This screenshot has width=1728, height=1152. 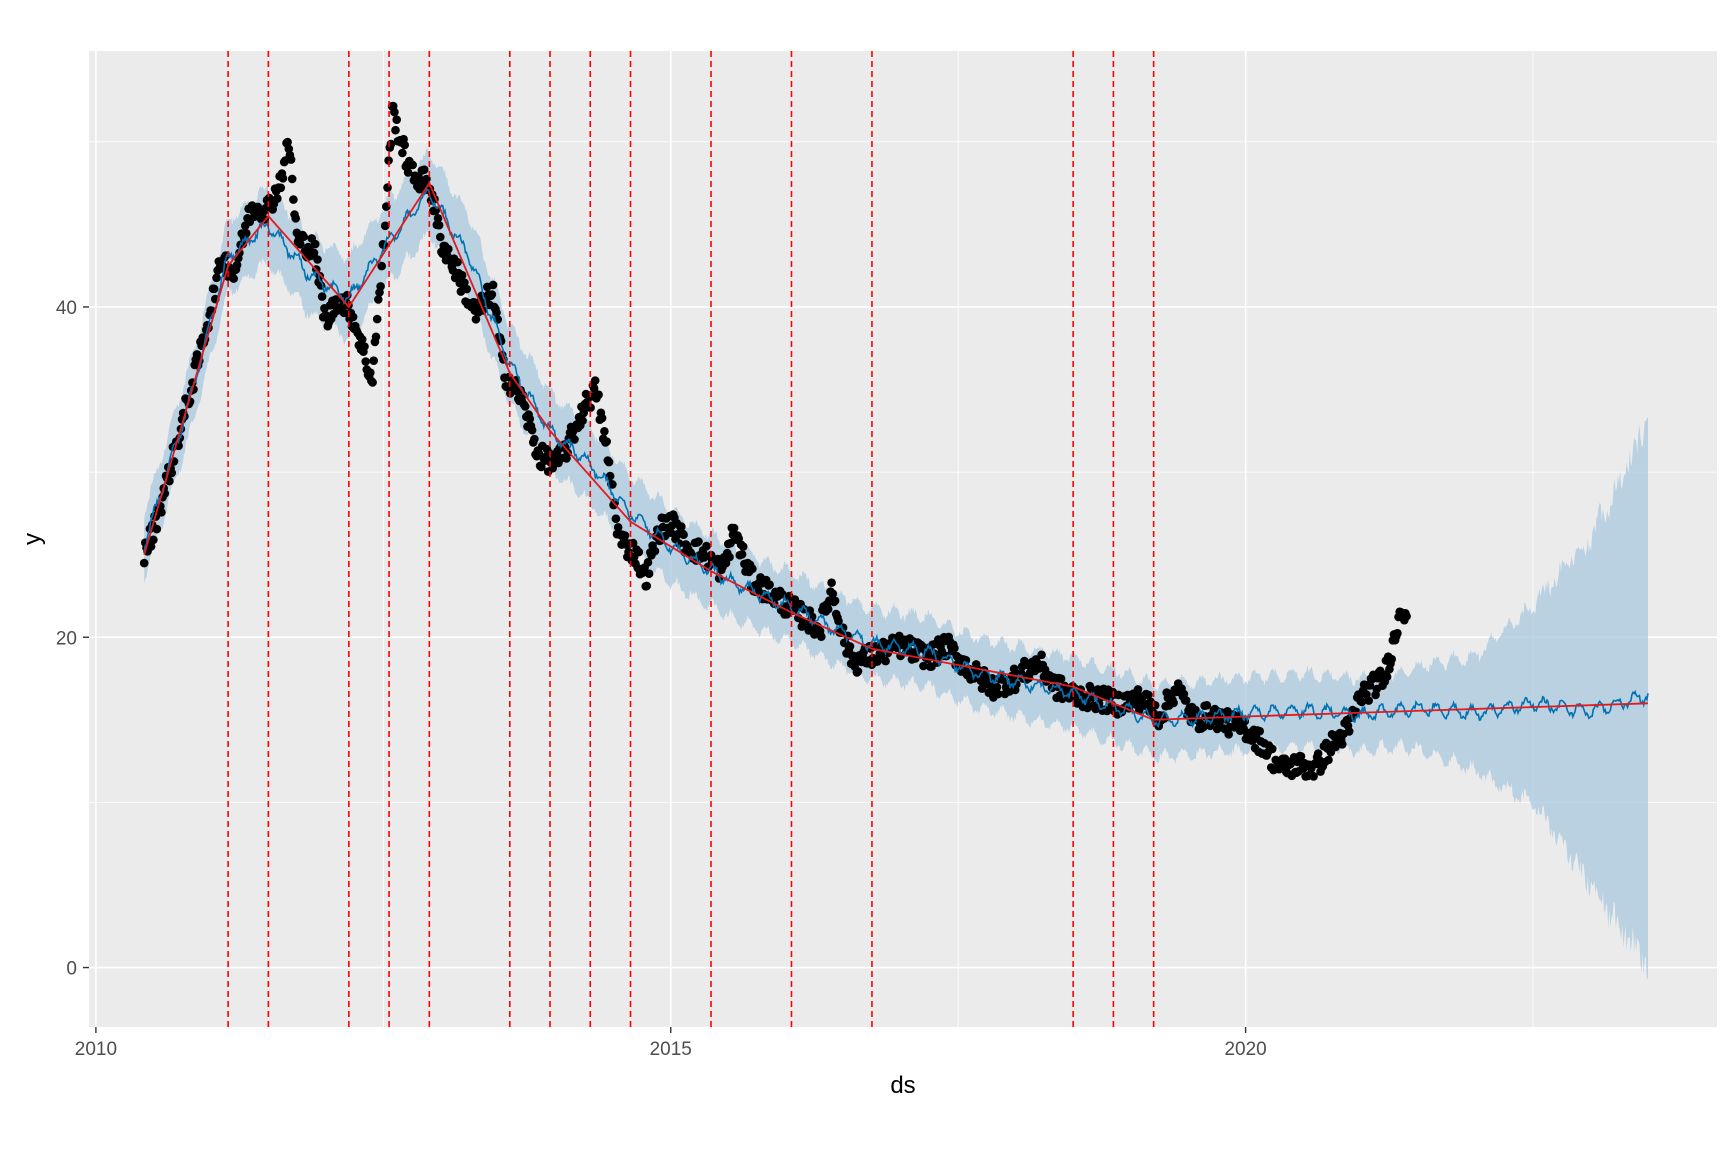 I want to click on y-tick-label: 0, so click(x=71, y=969).